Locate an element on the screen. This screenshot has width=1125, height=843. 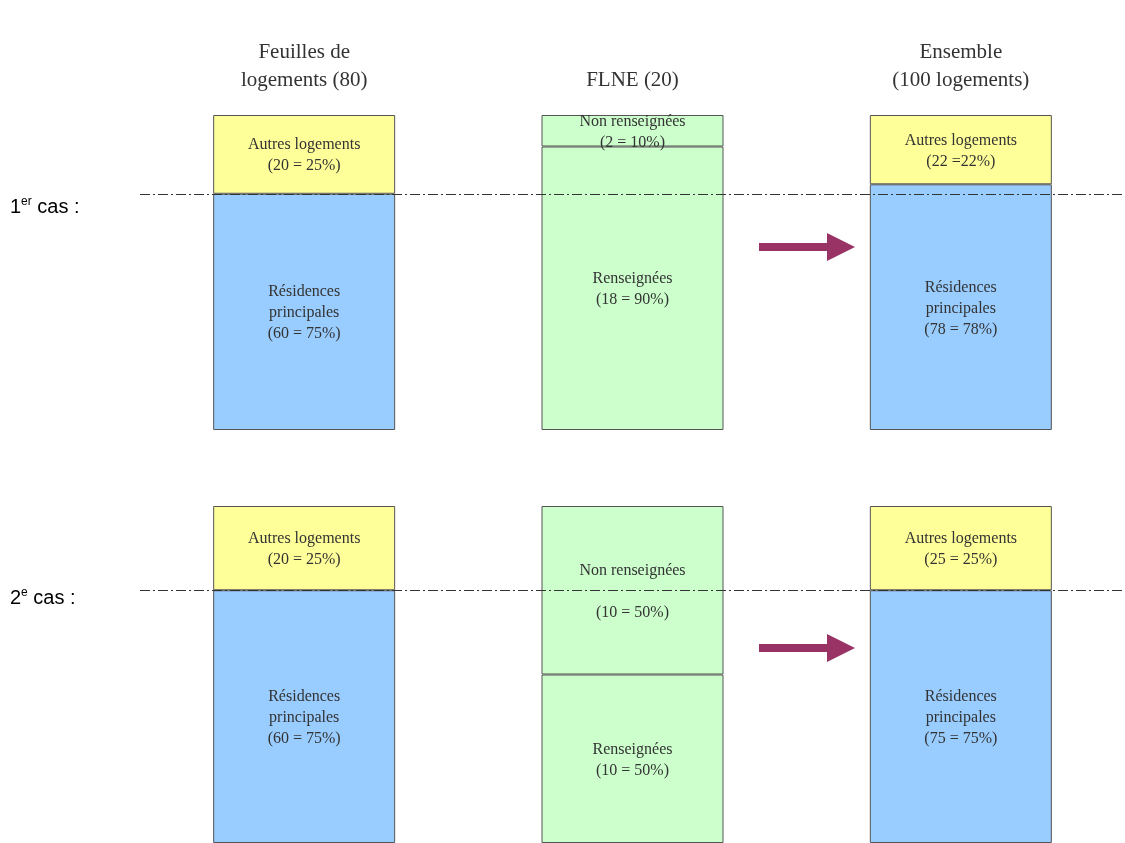
data-label: Renseignées (18 = 90%) is located at coordinates (632, 289).